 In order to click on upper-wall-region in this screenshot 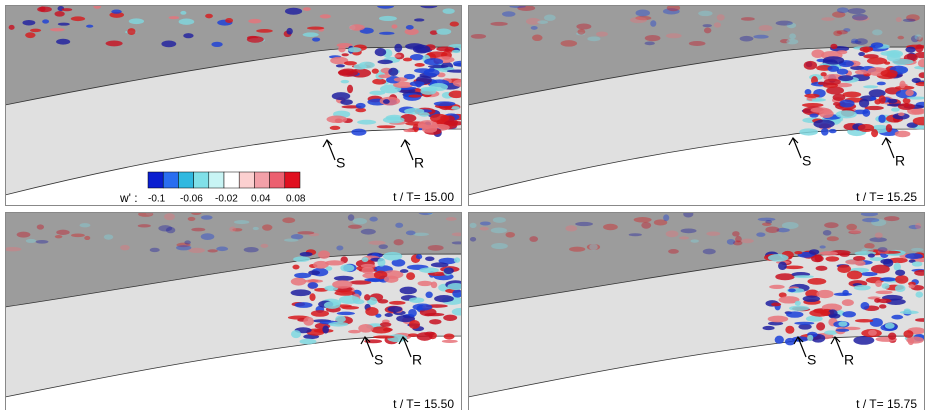, I will do `click(233, 259)`.